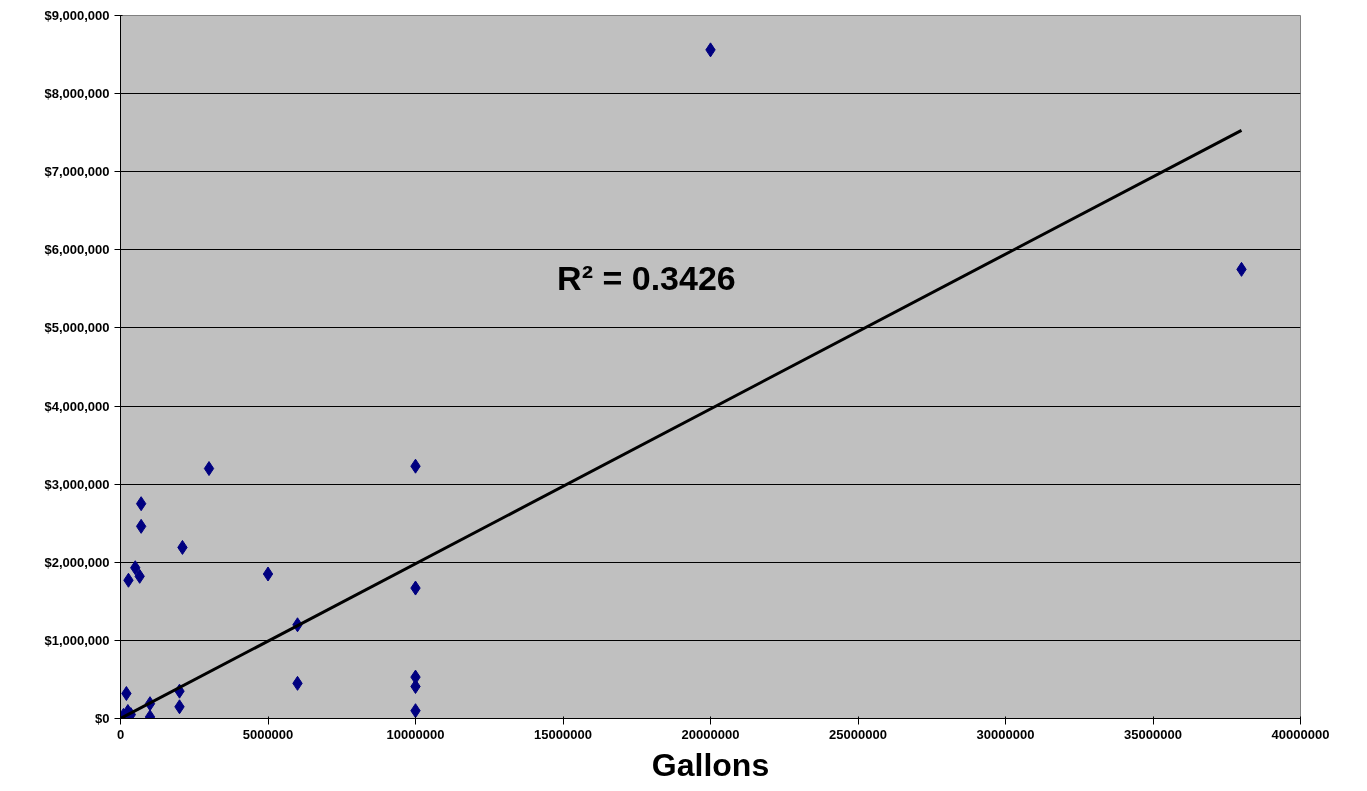 This screenshot has height=791, width=1367. I want to click on x-tick-label: 25000000, so click(858, 734).